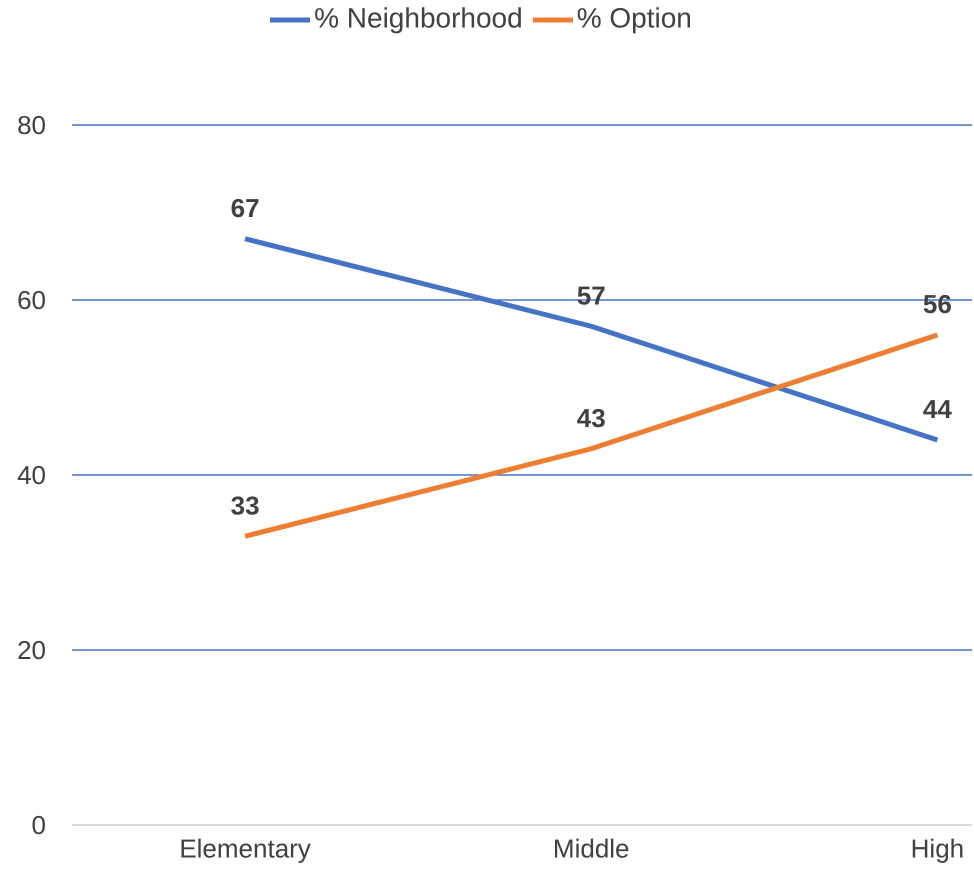 Image resolution: width=974 pixels, height=879 pixels. What do you see at coordinates (245, 207) in the screenshot?
I see `data-label: 67` at bounding box center [245, 207].